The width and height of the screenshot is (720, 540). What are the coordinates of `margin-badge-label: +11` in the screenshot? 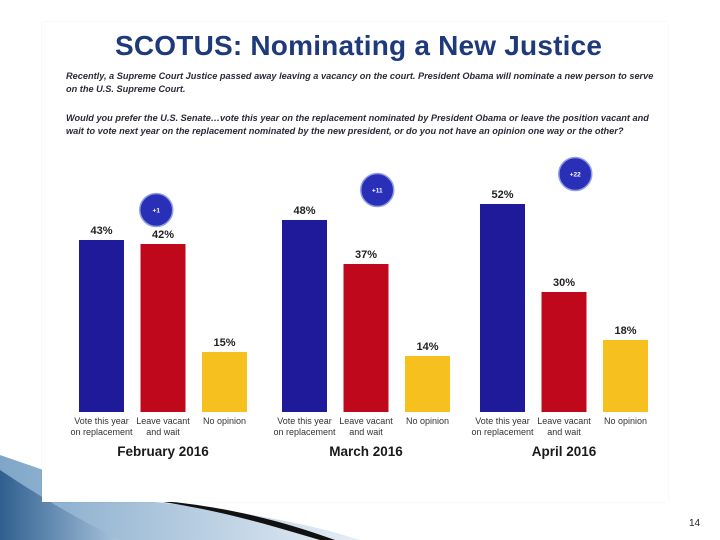 It's located at (377, 191).